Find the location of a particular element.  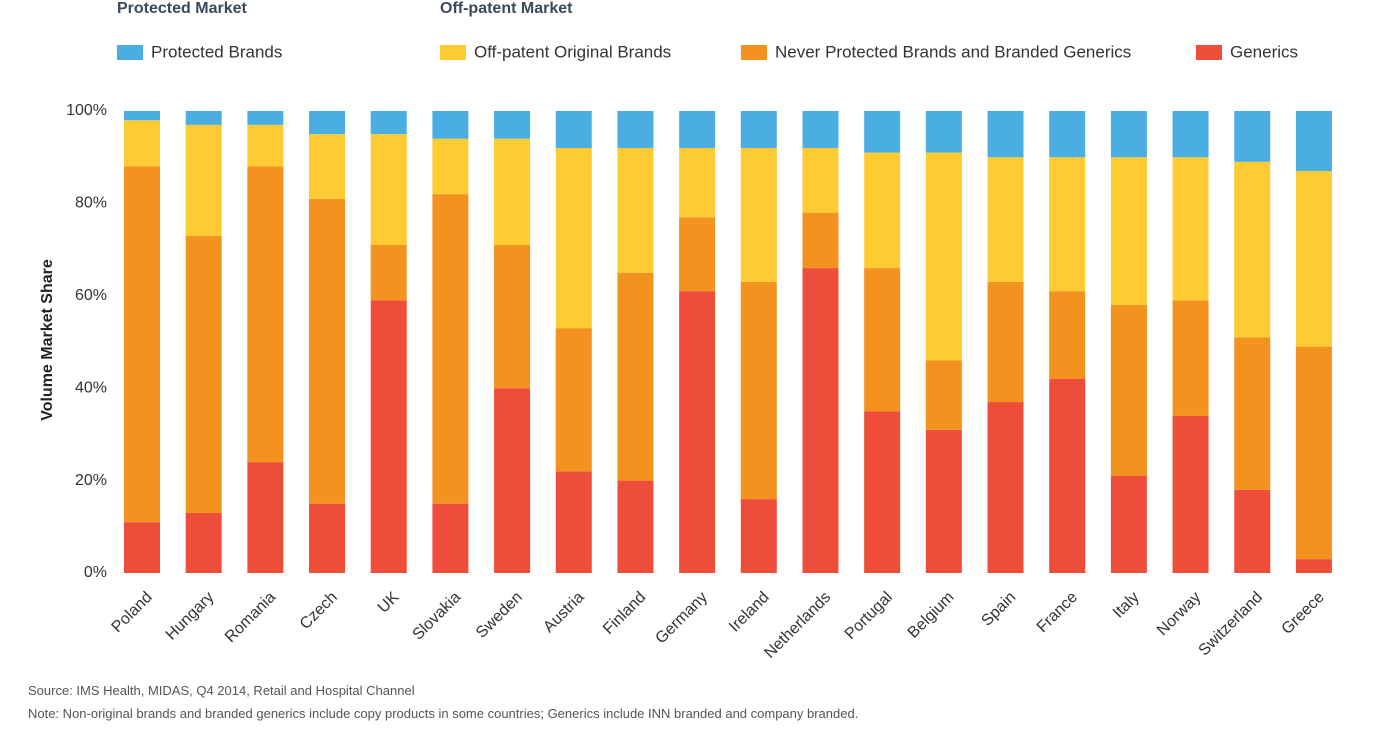

x-tick-label: Hungary is located at coordinates (190, 616).